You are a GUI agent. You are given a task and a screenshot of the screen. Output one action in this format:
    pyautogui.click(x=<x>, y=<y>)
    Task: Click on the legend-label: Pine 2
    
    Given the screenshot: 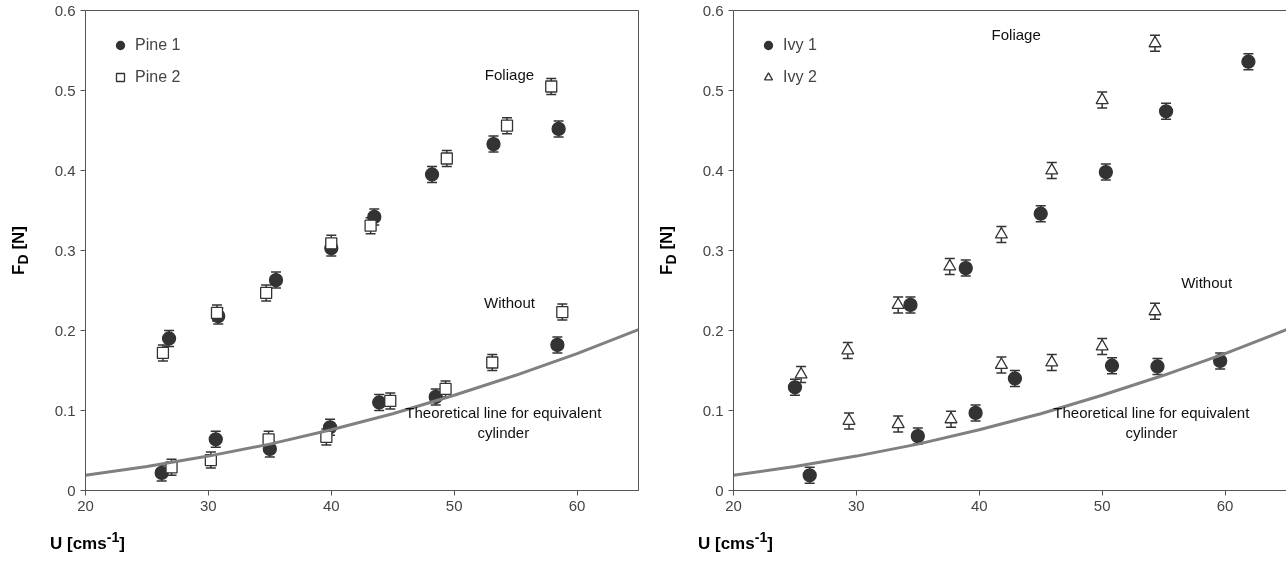 What is the action you would take?
    pyautogui.click(x=158, y=77)
    